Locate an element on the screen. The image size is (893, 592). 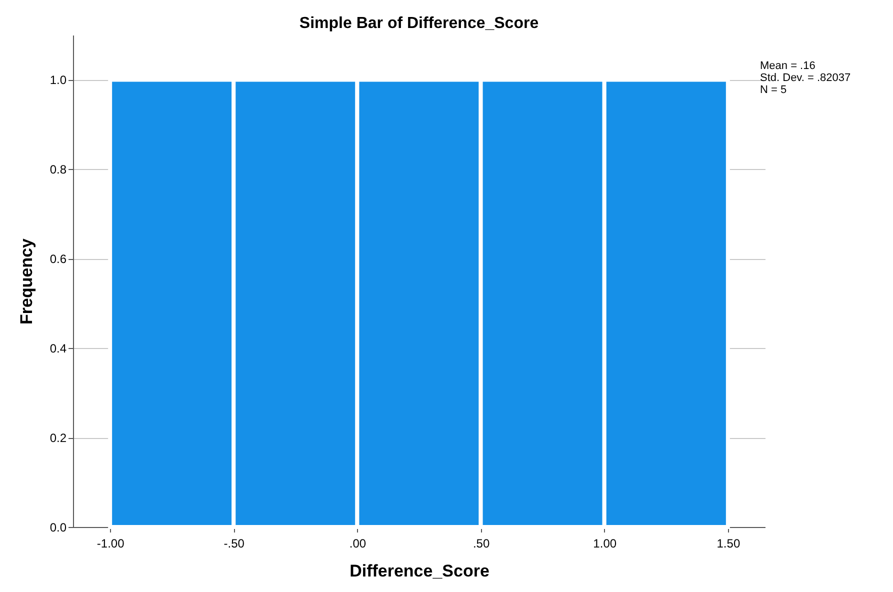
y-tick-label: 0.6 is located at coordinates (58, 259).